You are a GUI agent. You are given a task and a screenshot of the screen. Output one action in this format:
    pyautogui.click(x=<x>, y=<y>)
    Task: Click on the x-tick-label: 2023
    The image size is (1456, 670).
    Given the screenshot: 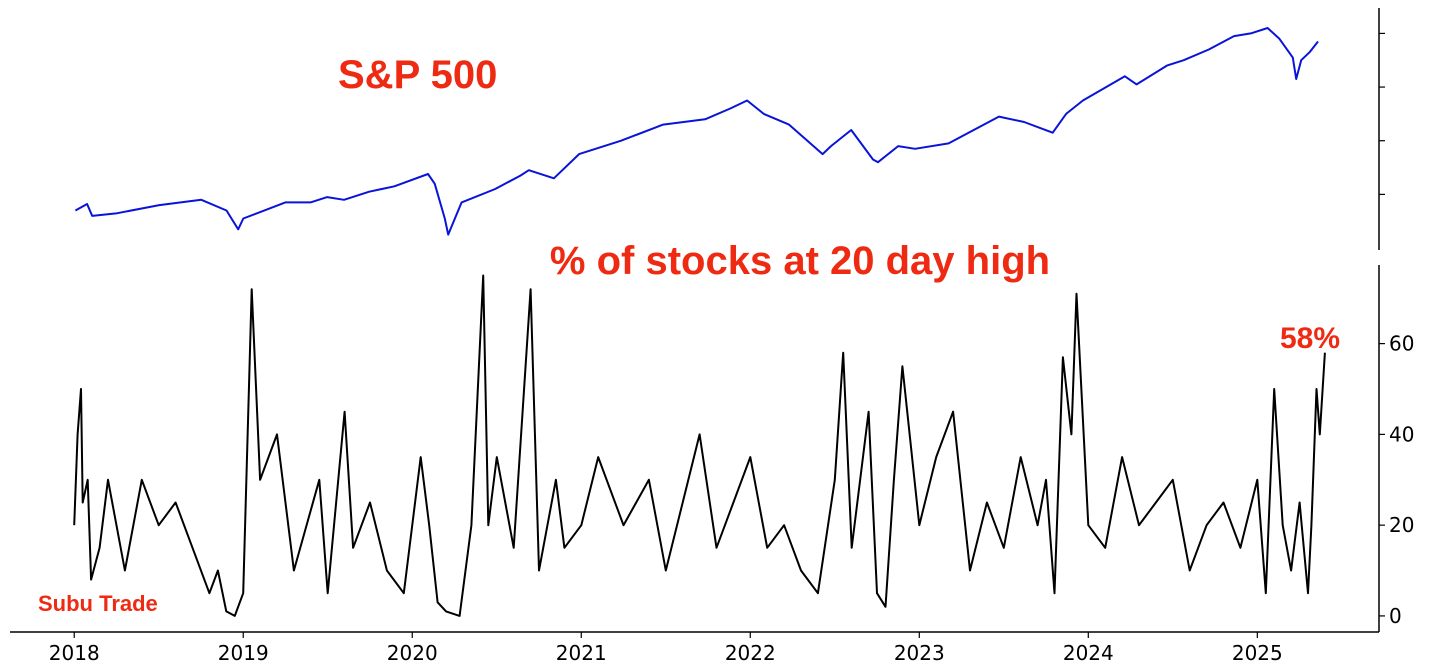 What is the action you would take?
    pyautogui.click(x=919, y=653)
    